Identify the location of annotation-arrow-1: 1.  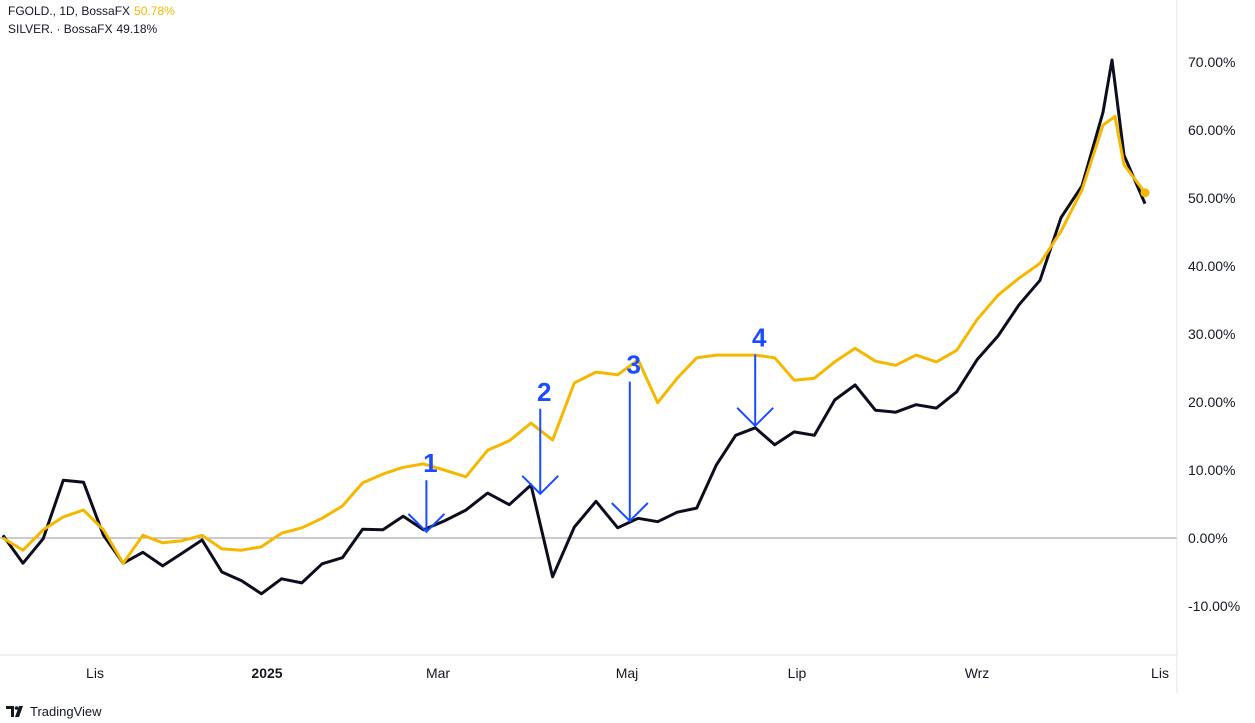
(426, 491).